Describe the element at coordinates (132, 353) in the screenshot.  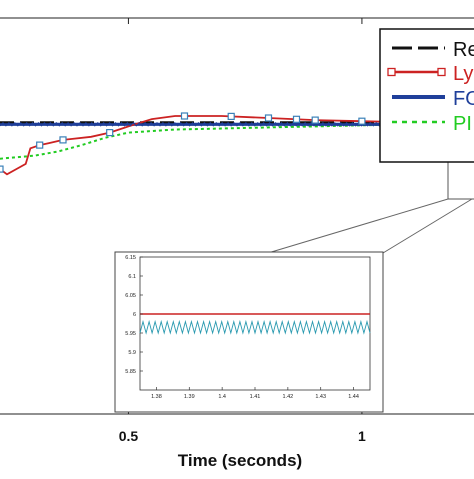
I see `inset-y-tick-label: 5.9` at that location.